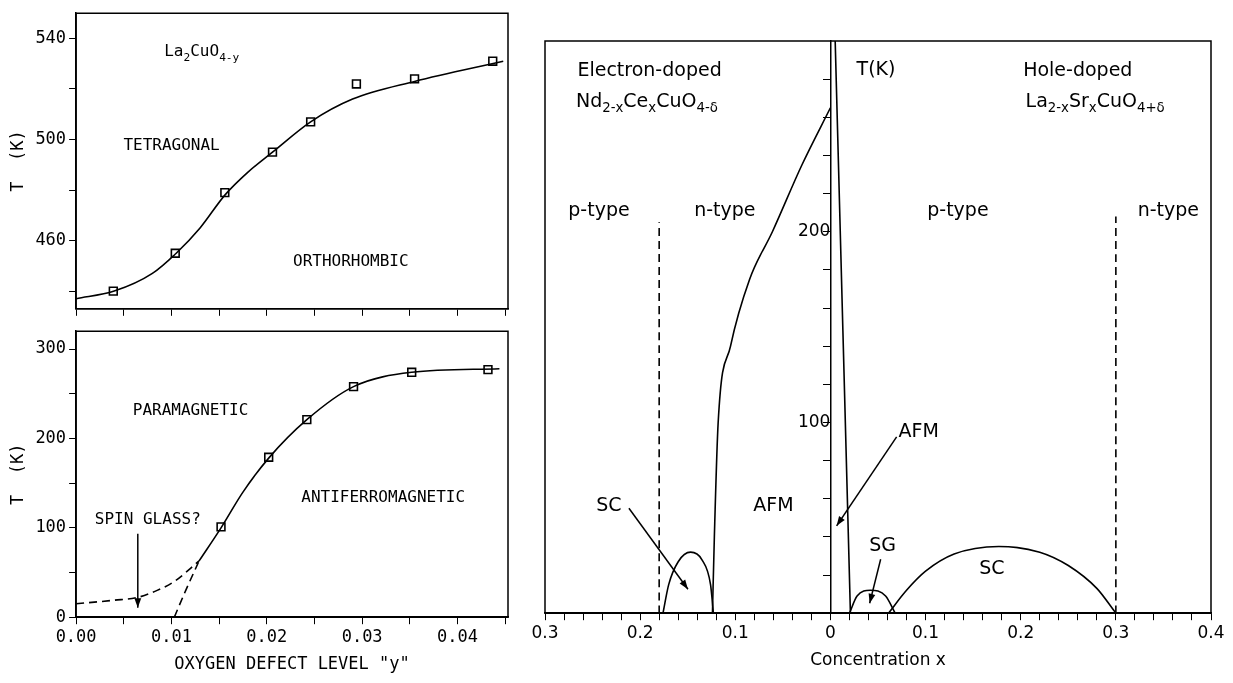  What do you see at coordinates (267, 635) in the screenshot?
I see `x-tick-label: 0.02` at bounding box center [267, 635].